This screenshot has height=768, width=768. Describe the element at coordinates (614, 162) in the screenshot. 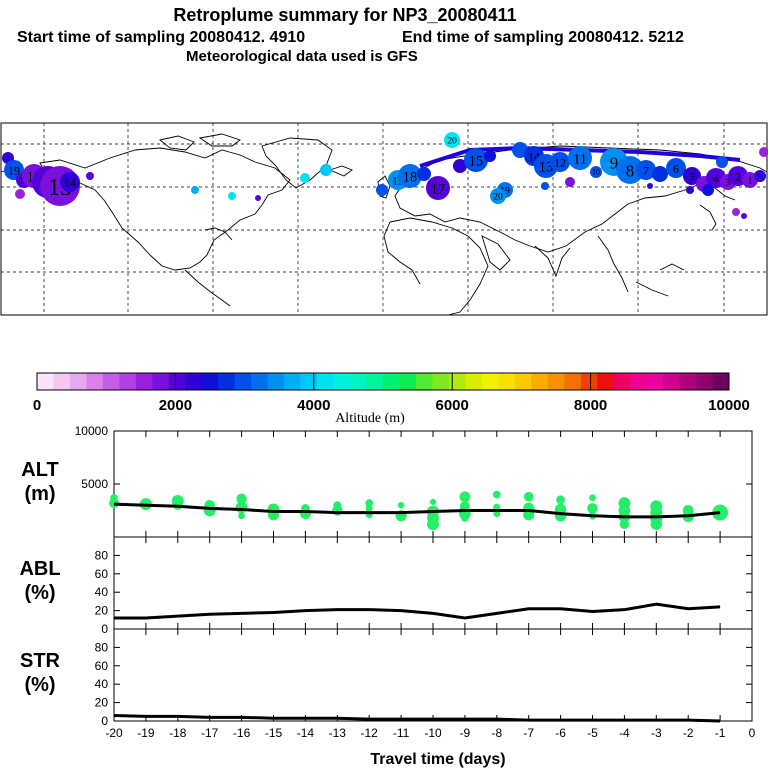

I see `trajectory-day-label: 9` at that location.